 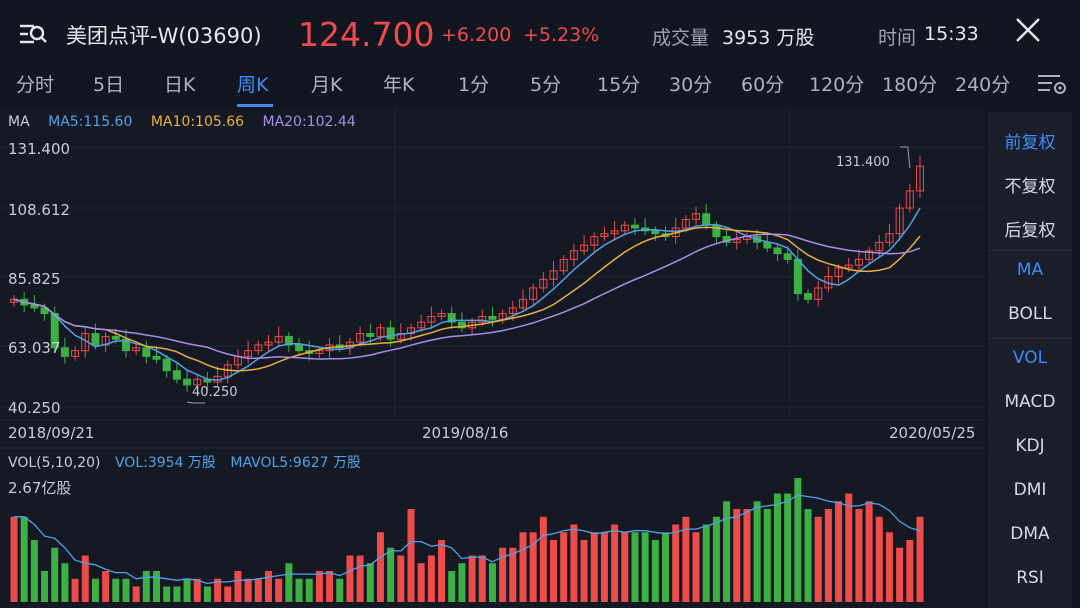 What do you see at coordinates (1030, 143) in the screenshot?
I see `adjust-forward: 前复权` at bounding box center [1030, 143].